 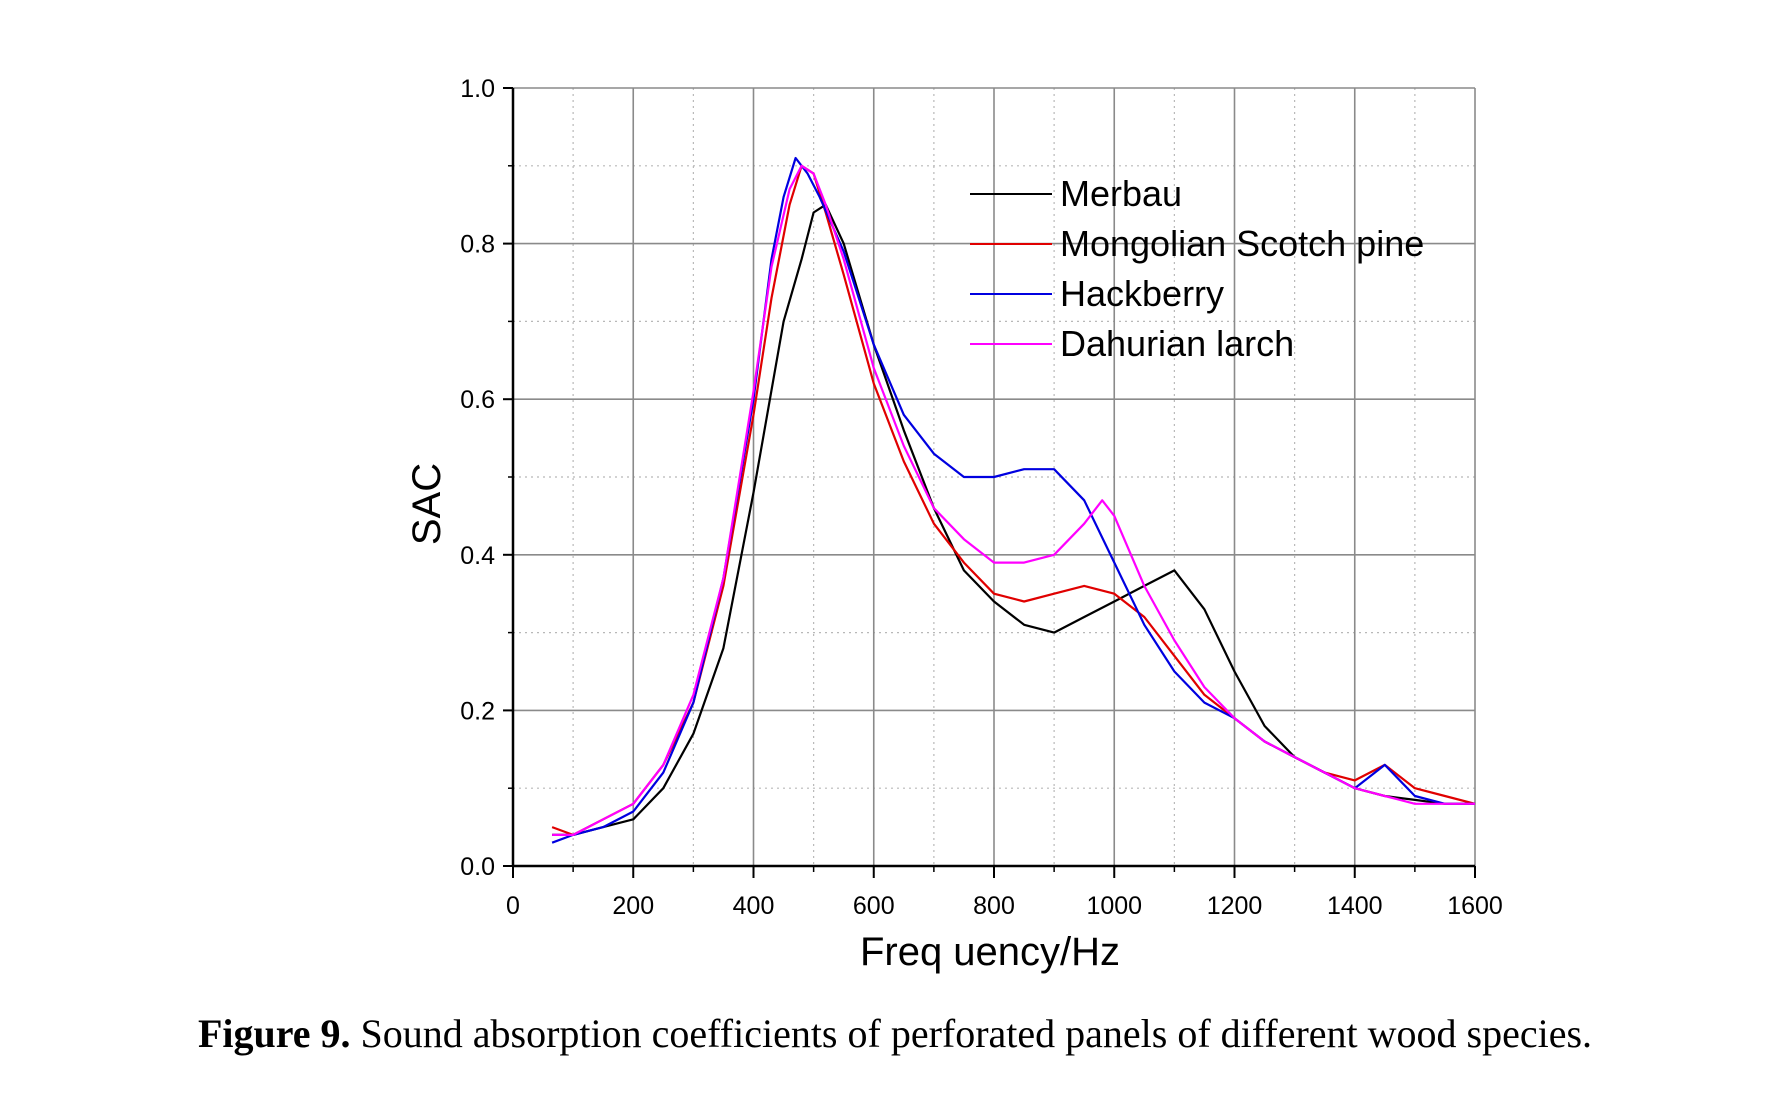 What do you see at coordinates (1177, 343) in the screenshot?
I see `legend-label: Dahurian larch` at bounding box center [1177, 343].